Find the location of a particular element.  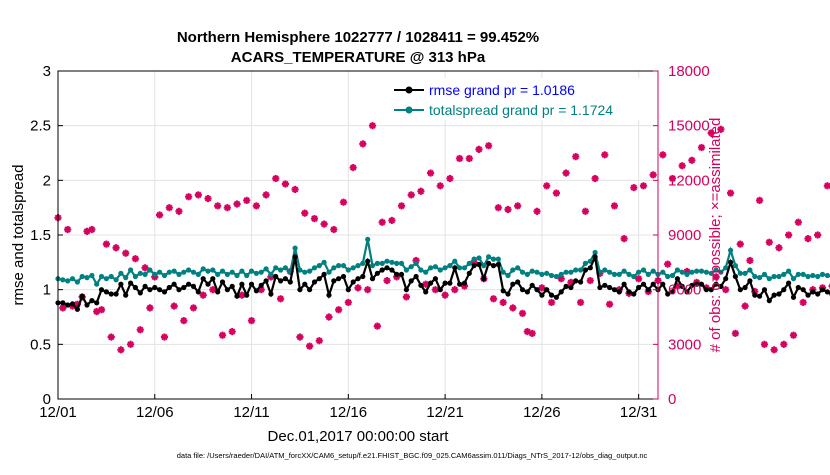

y-tick-label-right: 15000 is located at coordinates (689, 126).